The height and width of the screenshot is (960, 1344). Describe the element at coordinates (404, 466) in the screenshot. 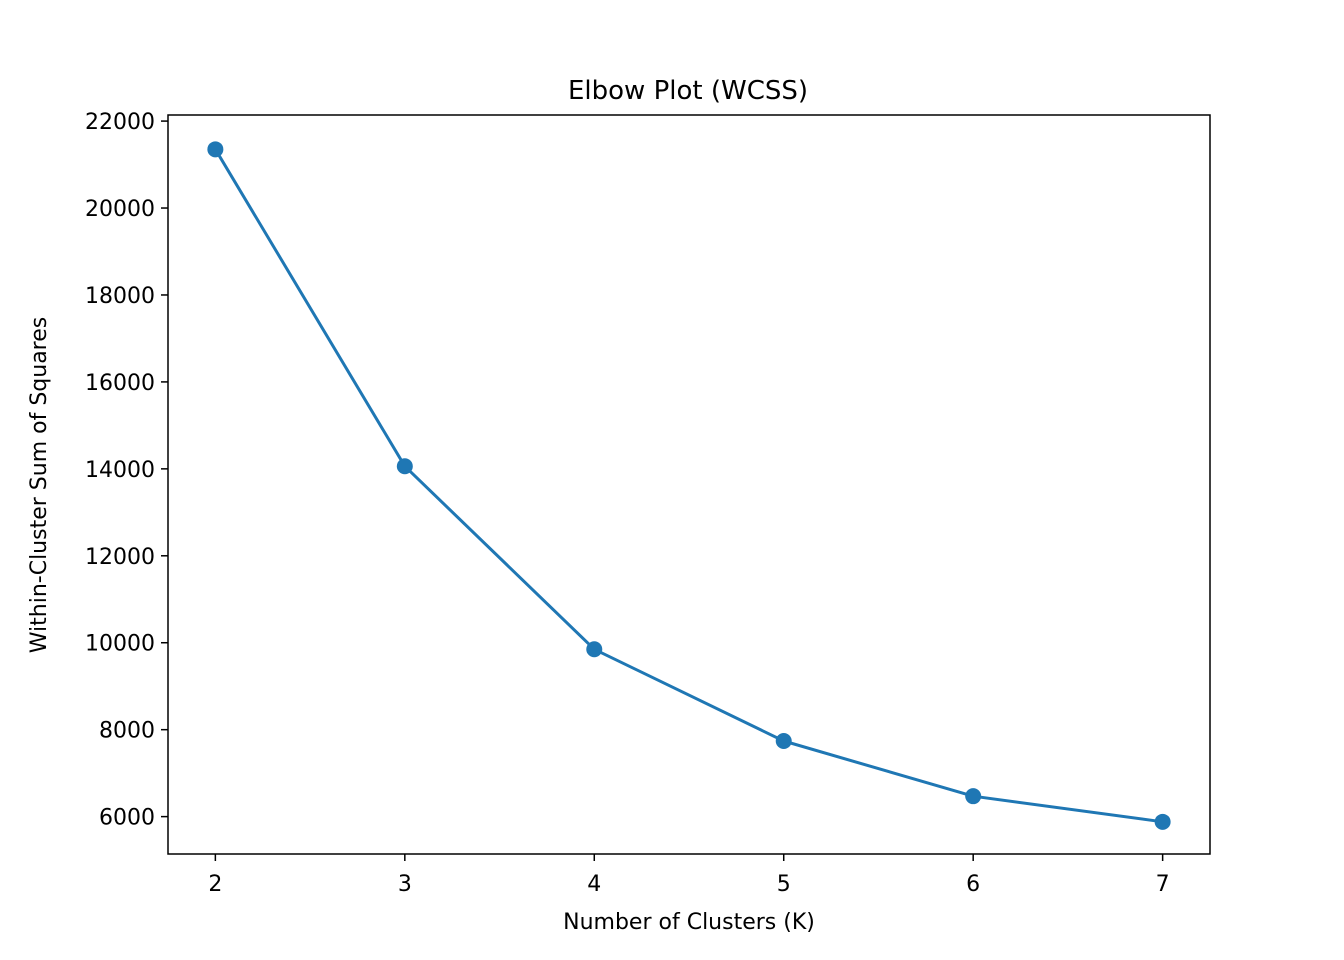

I see `data-point-k3` at that location.